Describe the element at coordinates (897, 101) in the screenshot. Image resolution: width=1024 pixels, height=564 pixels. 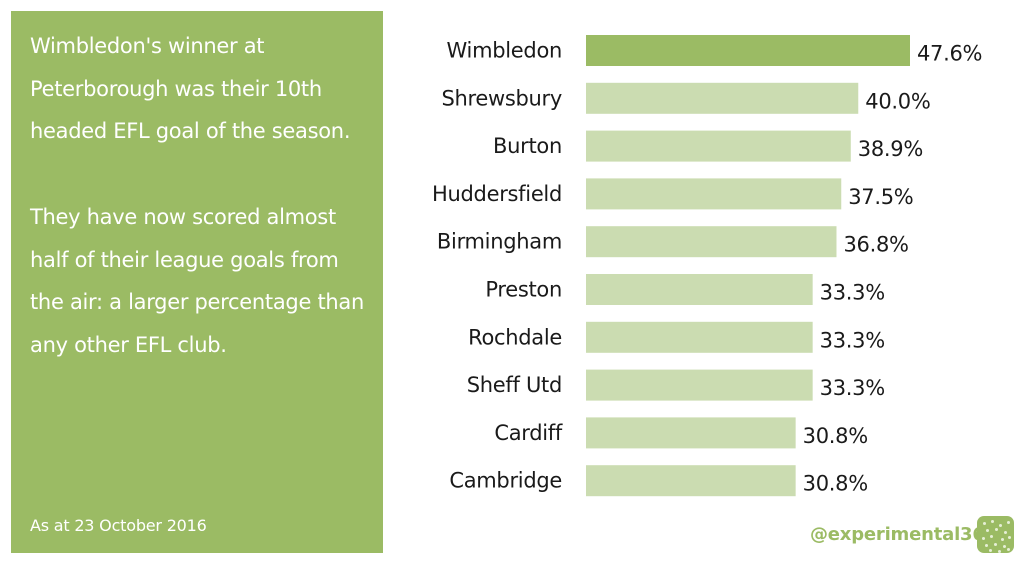
I see `value-label: 40.0%` at that location.